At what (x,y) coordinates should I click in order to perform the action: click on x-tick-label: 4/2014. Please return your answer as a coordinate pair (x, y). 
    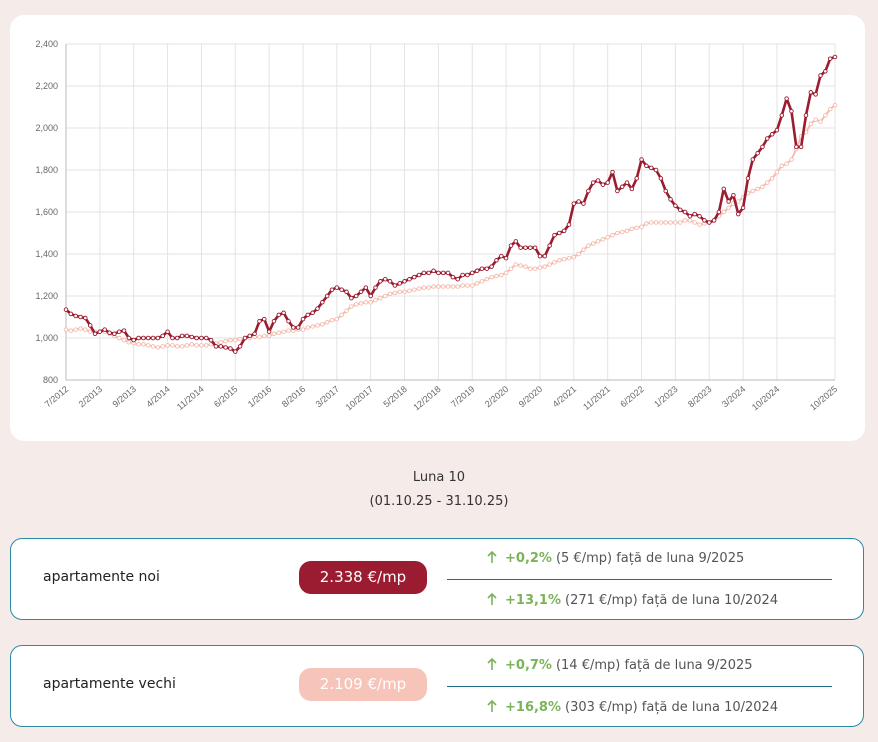
    Looking at the image, I should click on (158, 396).